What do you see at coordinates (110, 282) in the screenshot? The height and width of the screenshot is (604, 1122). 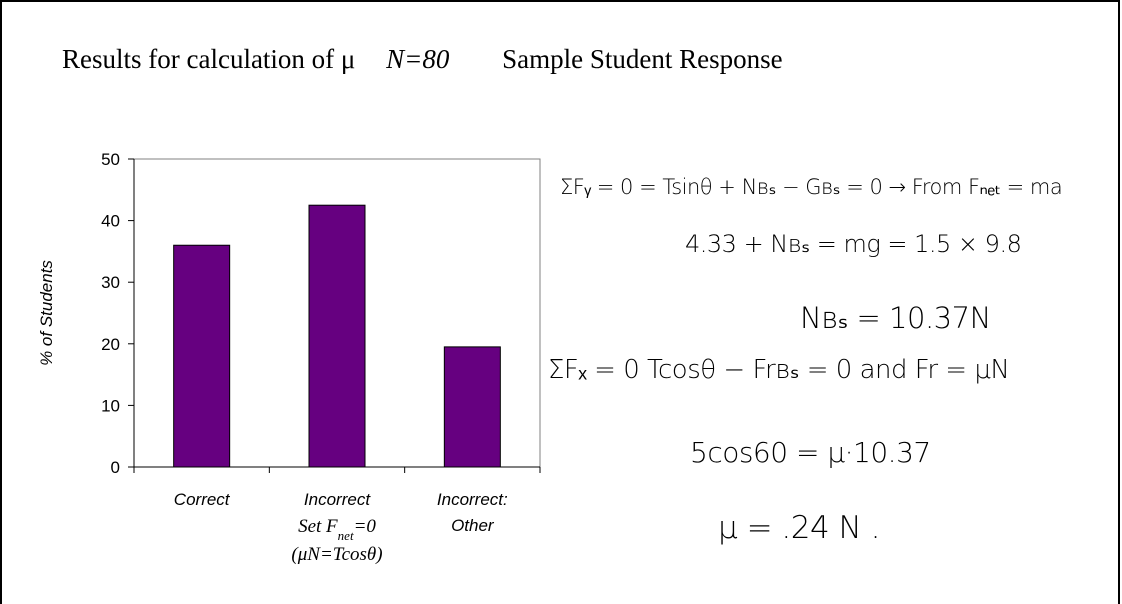 I see `y-tick-label: 30` at bounding box center [110, 282].